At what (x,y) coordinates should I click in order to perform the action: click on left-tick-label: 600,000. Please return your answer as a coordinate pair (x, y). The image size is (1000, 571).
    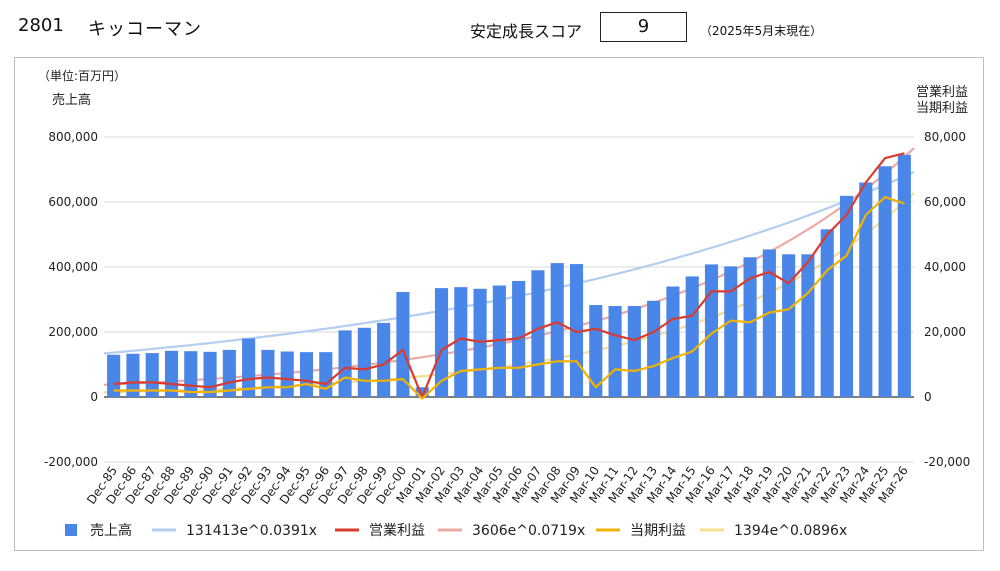
    Looking at the image, I should click on (73, 202).